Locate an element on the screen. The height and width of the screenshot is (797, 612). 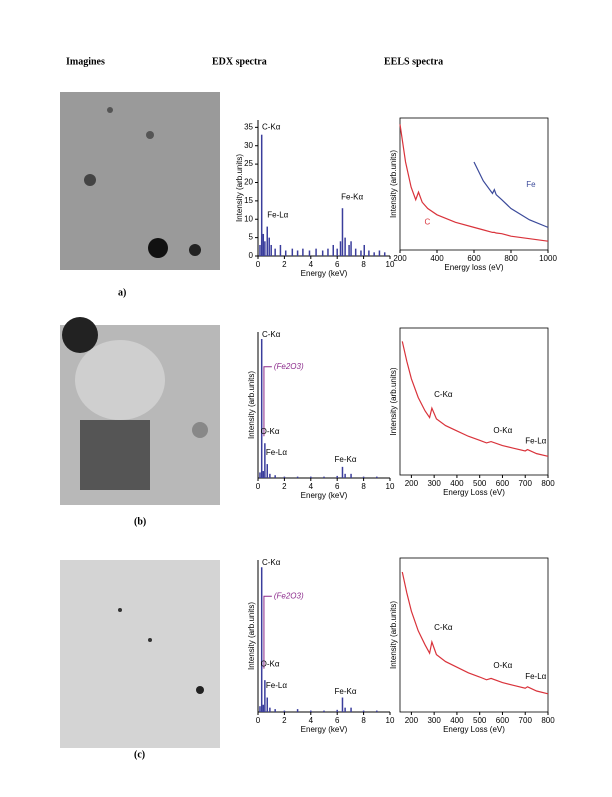
y-tick-label: 0 is located at coordinates (251, 255).